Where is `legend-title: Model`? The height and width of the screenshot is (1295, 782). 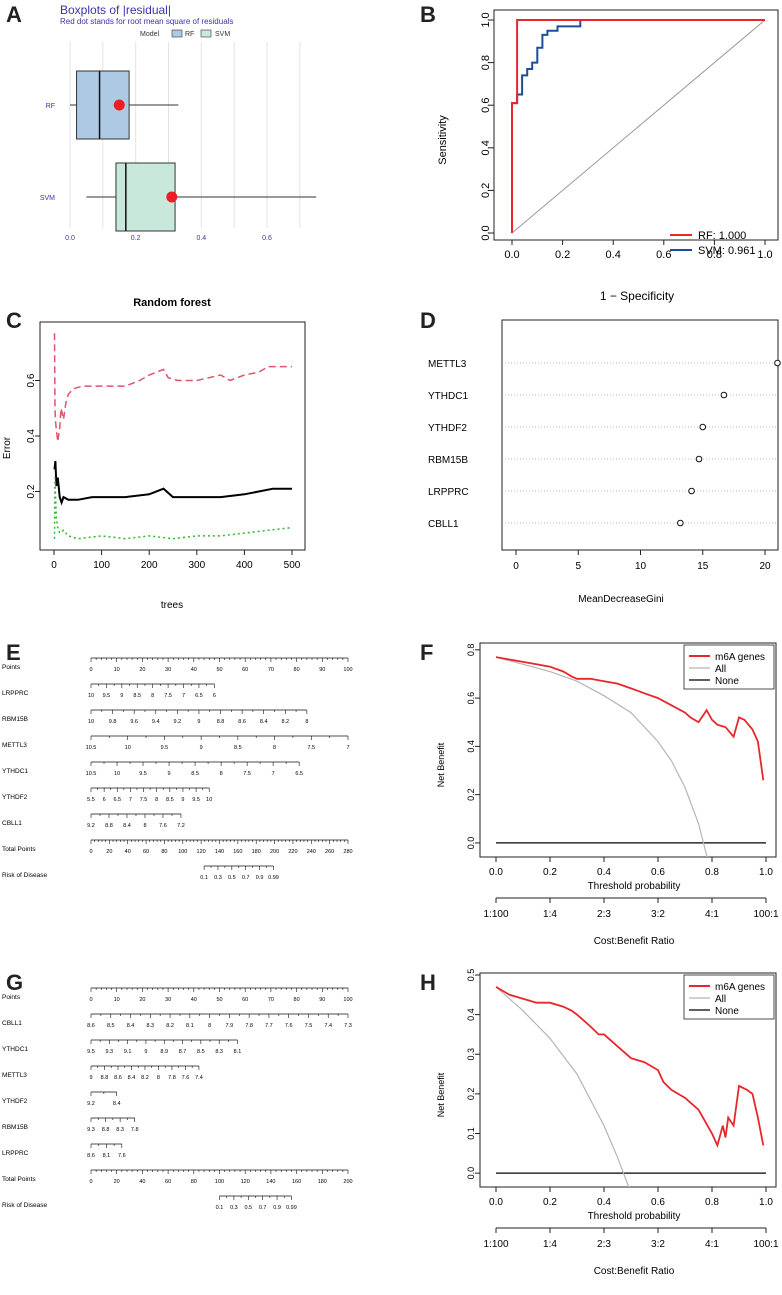
legend-title: Model is located at coordinates (150, 34).